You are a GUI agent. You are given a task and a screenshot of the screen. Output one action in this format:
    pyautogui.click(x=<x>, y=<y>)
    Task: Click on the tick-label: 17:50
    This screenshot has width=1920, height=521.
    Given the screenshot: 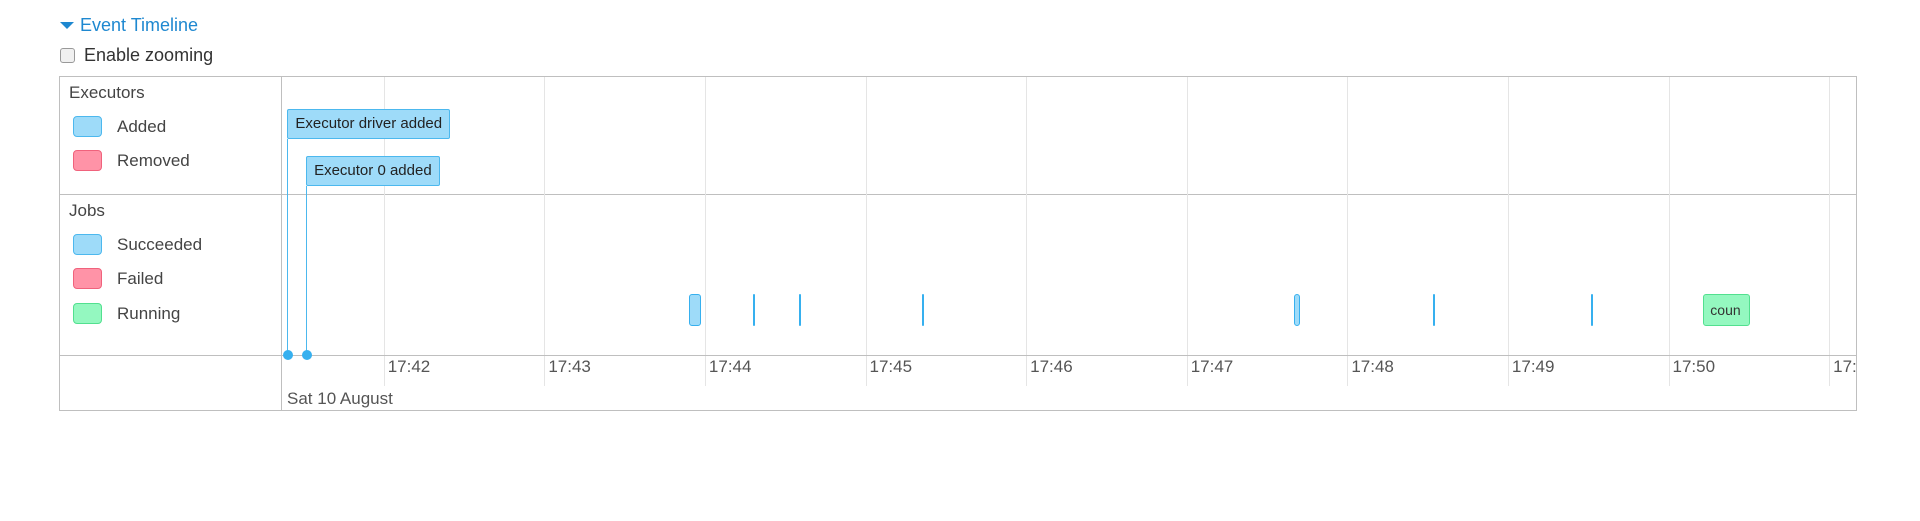 What is the action you would take?
    pyautogui.click(x=1694, y=366)
    